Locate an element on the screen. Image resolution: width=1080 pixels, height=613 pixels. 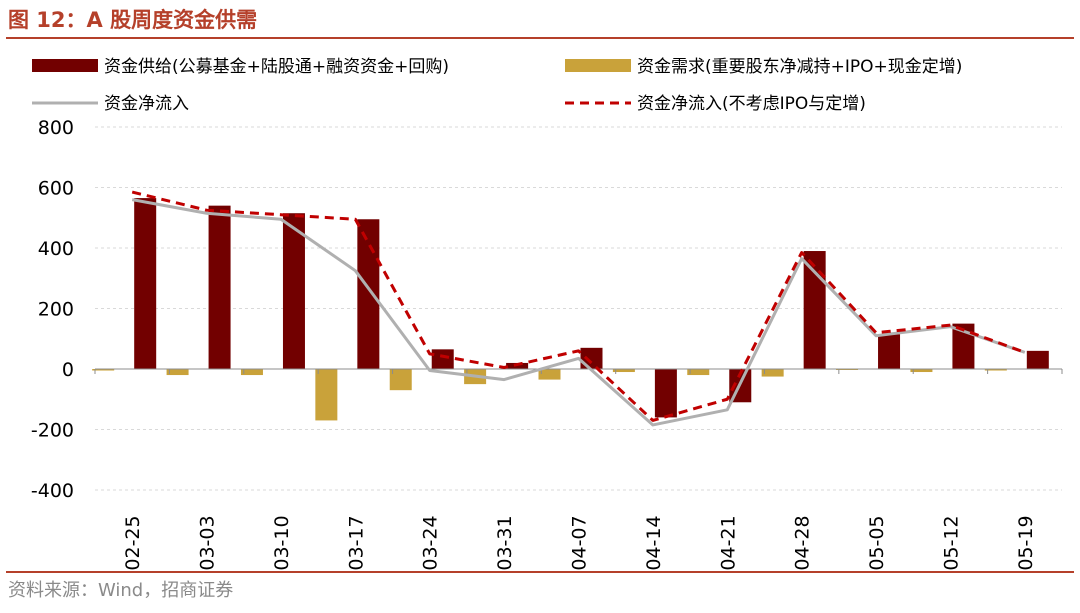
title-rule is located at coordinates (540, 38).